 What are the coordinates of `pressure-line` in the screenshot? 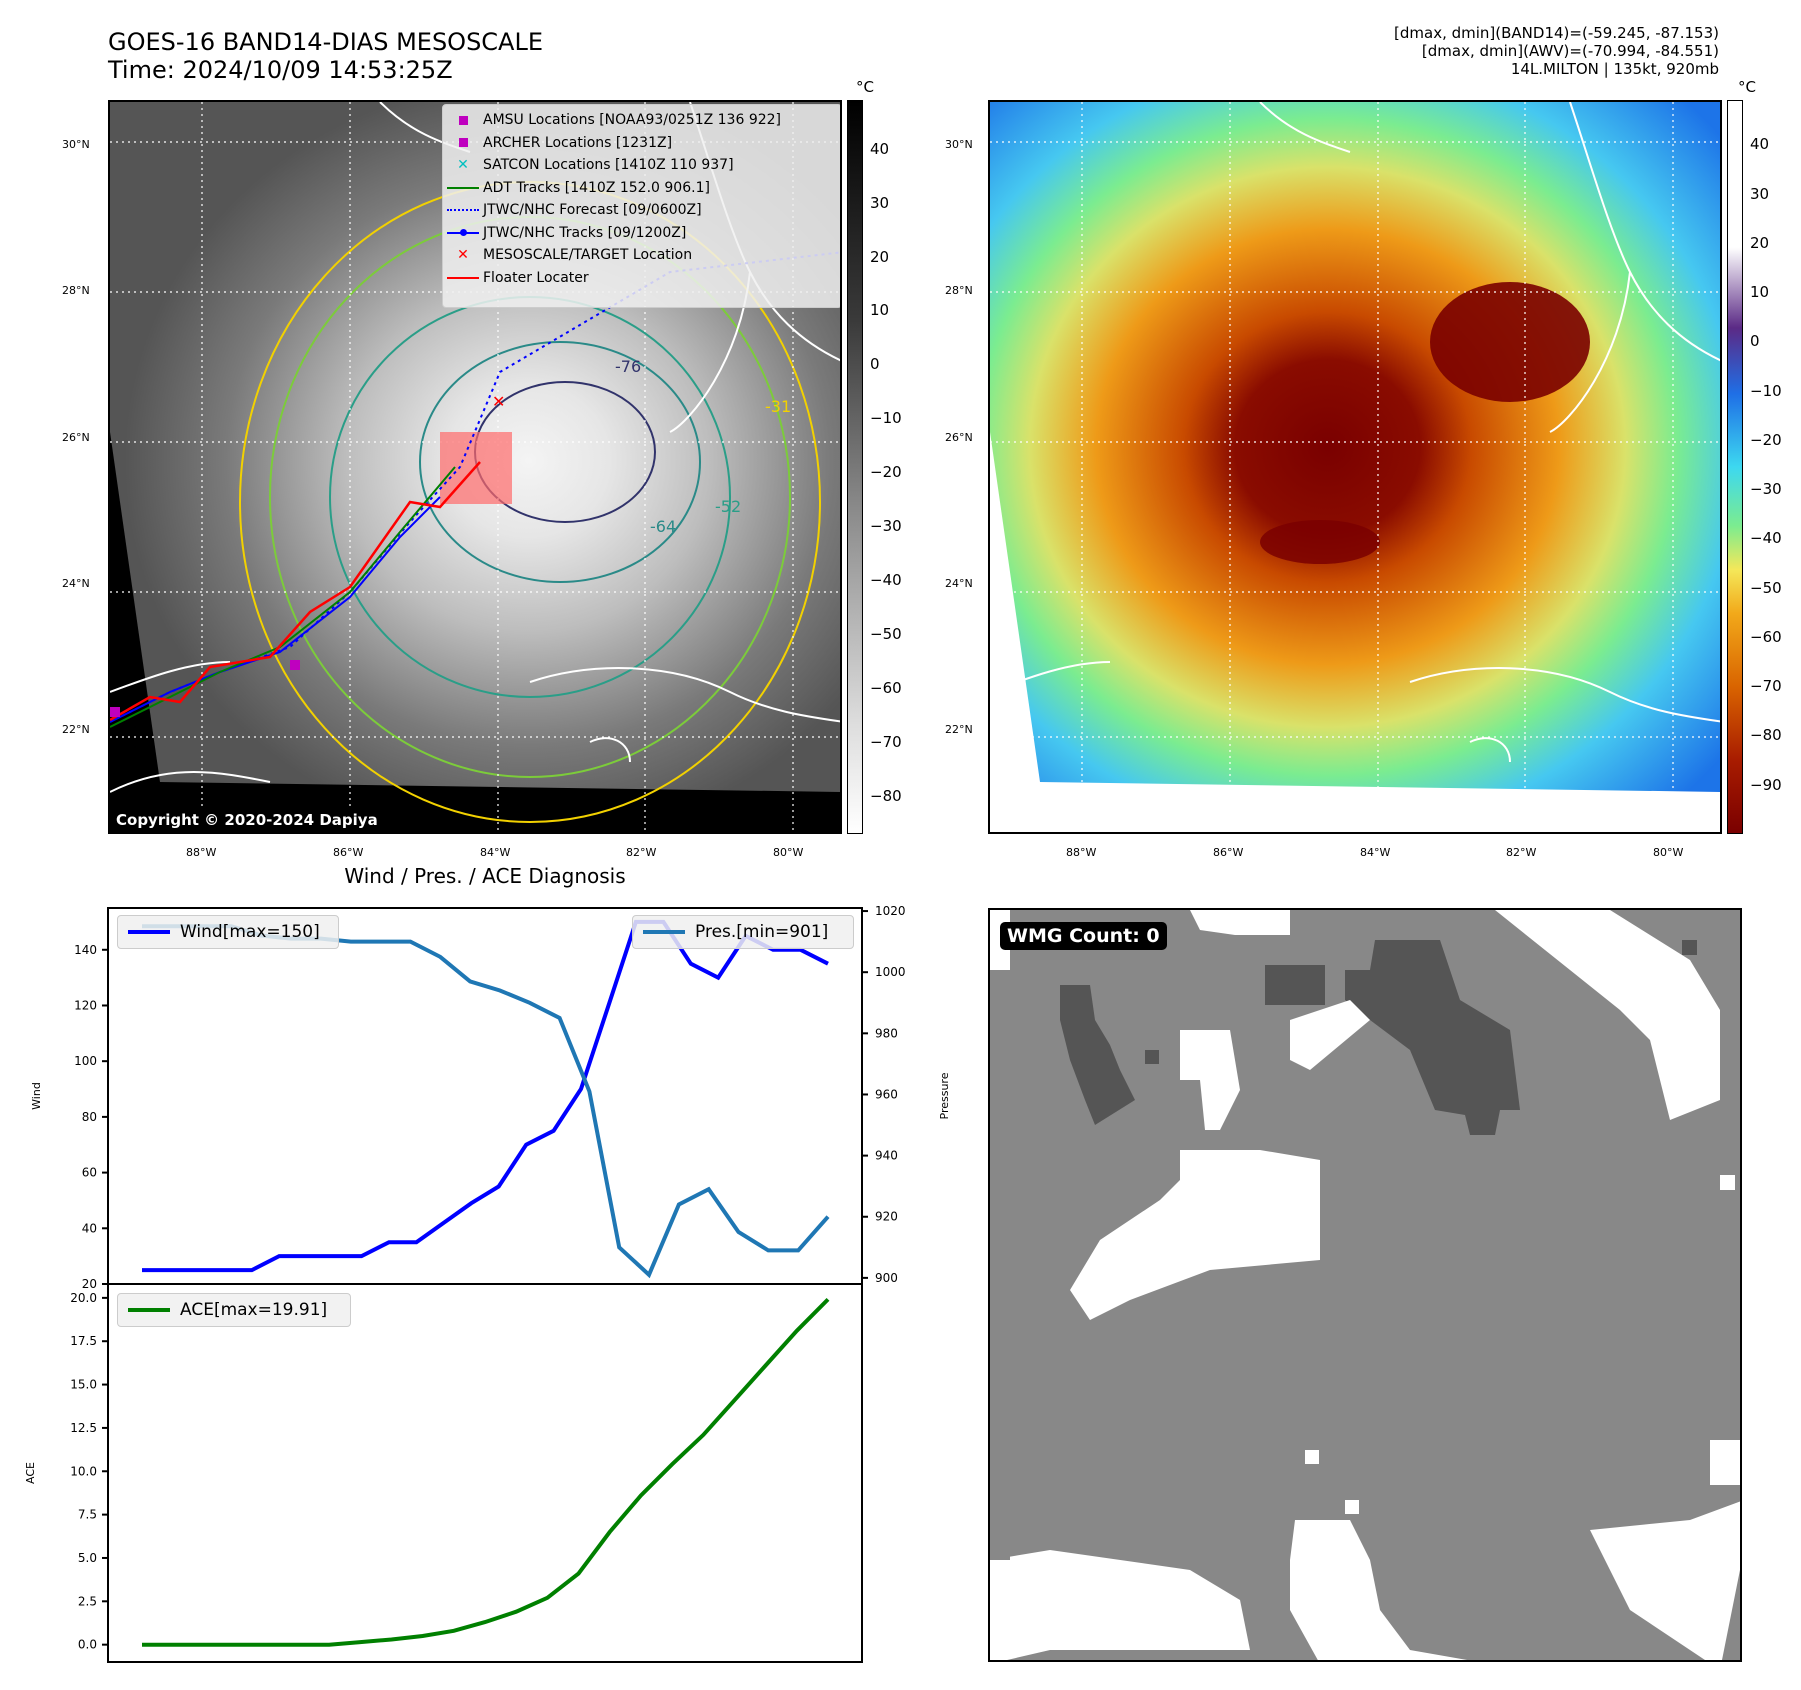 It's located at (486, 1101).